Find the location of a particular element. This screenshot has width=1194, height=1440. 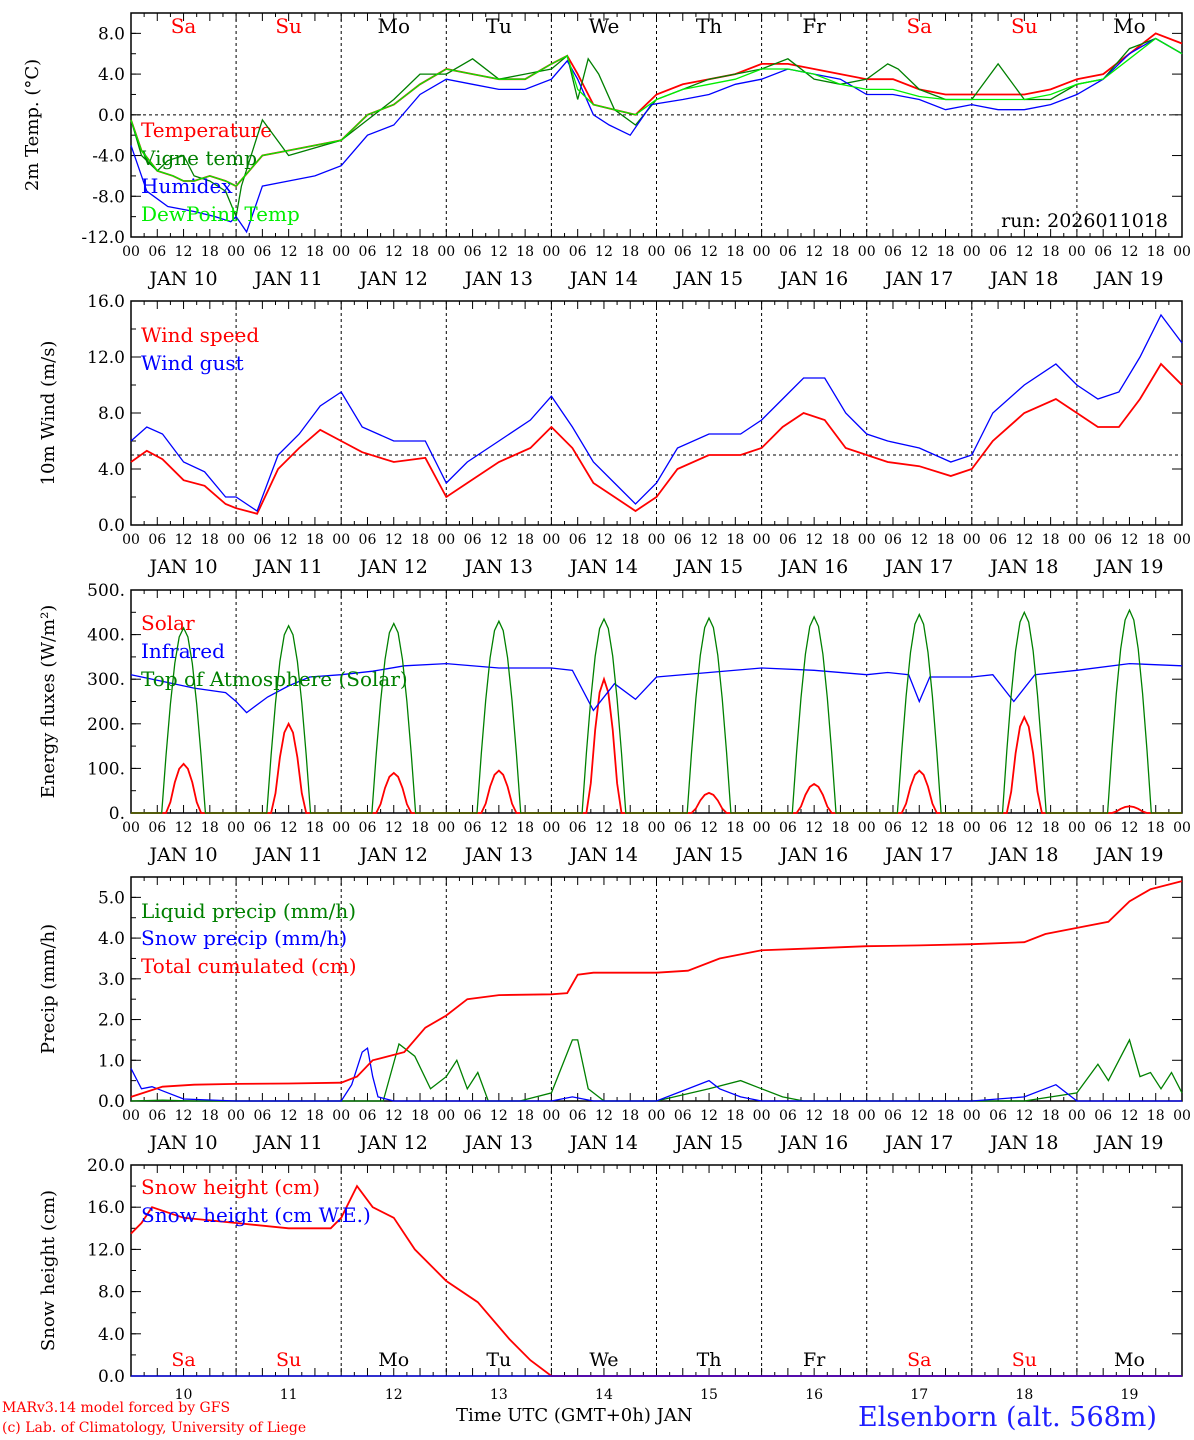

day-number-label: 10 is located at coordinates (184, 1395).